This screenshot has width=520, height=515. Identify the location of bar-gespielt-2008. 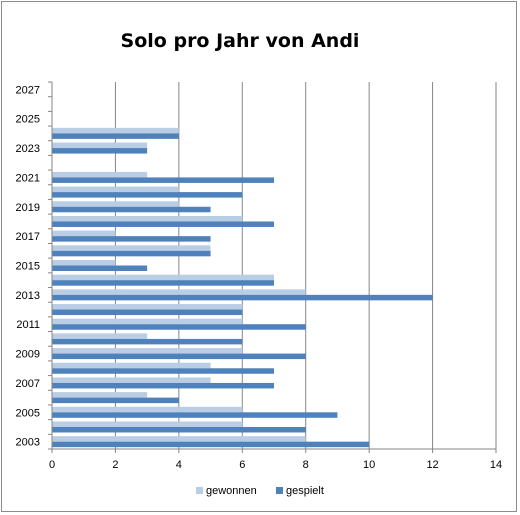
(163, 371).